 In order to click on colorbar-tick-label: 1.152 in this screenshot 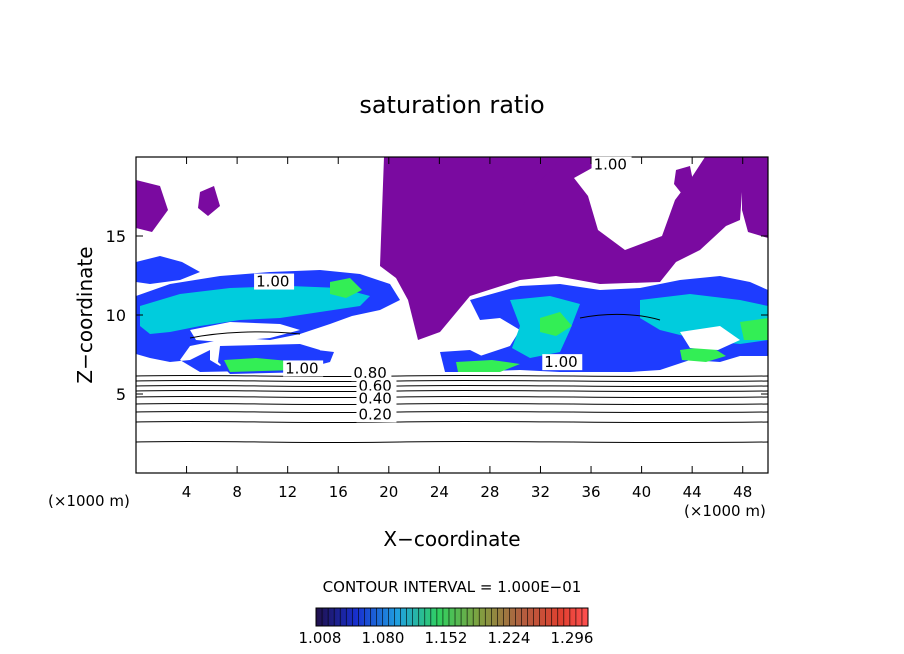, I will do `click(446, 638)`.